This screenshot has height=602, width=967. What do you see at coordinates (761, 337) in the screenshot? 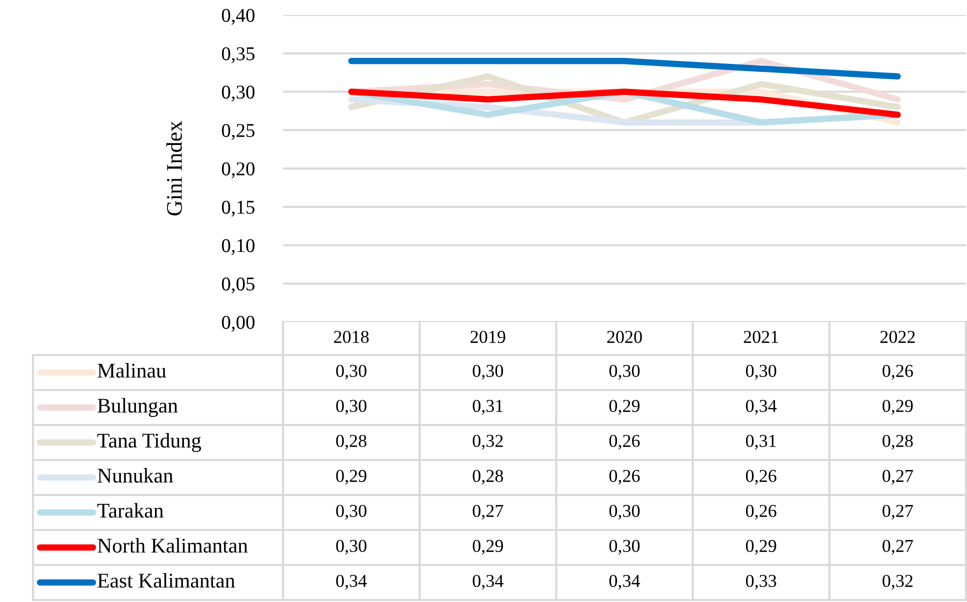
I see `x-tick-label: 2021` at bounding box center [761, 337].